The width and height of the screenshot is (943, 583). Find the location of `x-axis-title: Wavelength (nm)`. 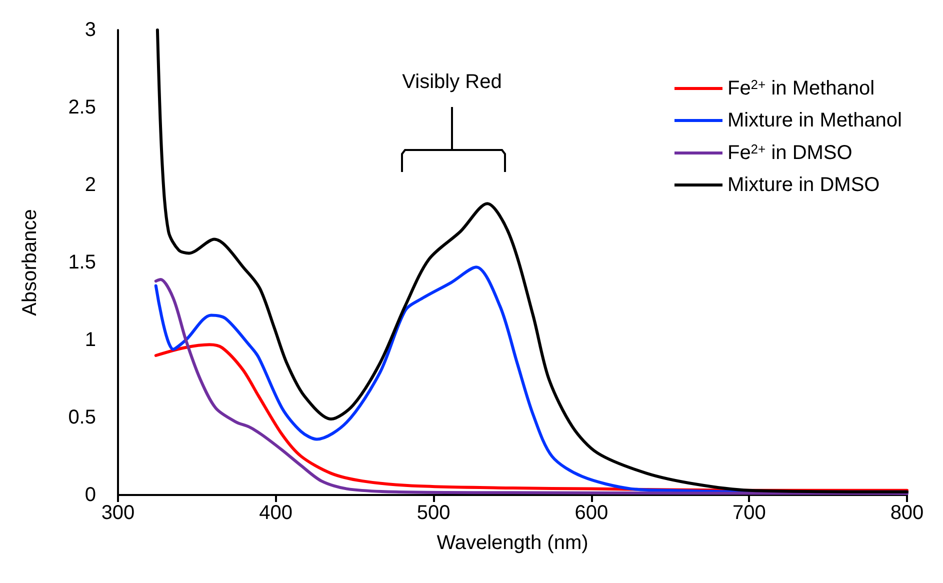

x-axis-title: Wavelength (nm) is located at coordinates (512, 543).